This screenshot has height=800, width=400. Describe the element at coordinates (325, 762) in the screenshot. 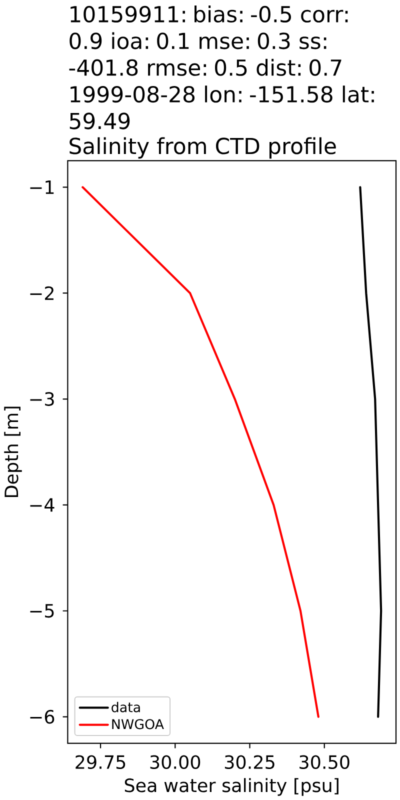

I see `x-tick-label: 30.50` at that location.